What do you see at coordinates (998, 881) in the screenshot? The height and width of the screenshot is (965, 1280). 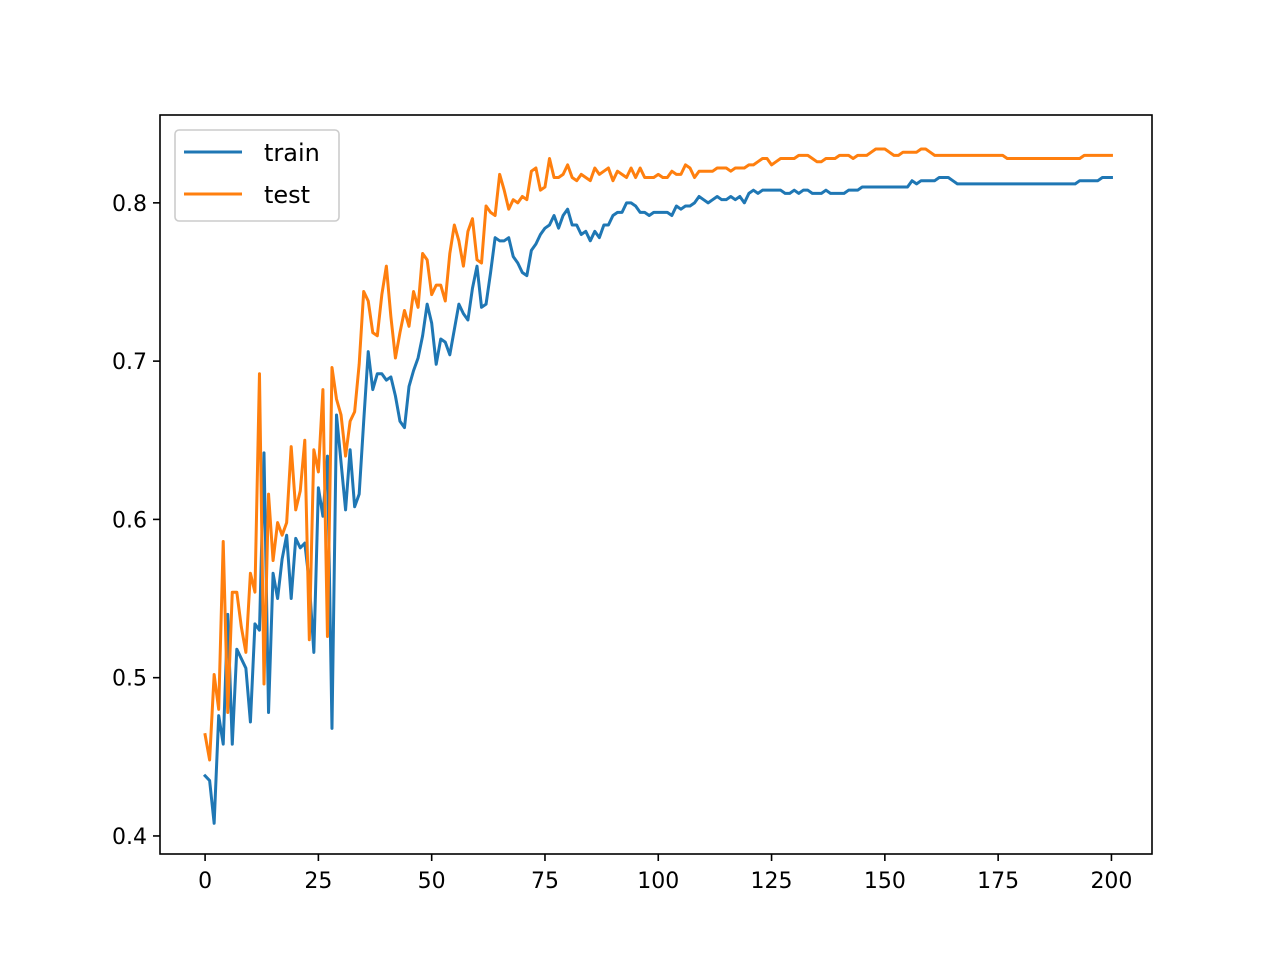 I see `x-tick-label: 175` at bounding box center [998, 881].